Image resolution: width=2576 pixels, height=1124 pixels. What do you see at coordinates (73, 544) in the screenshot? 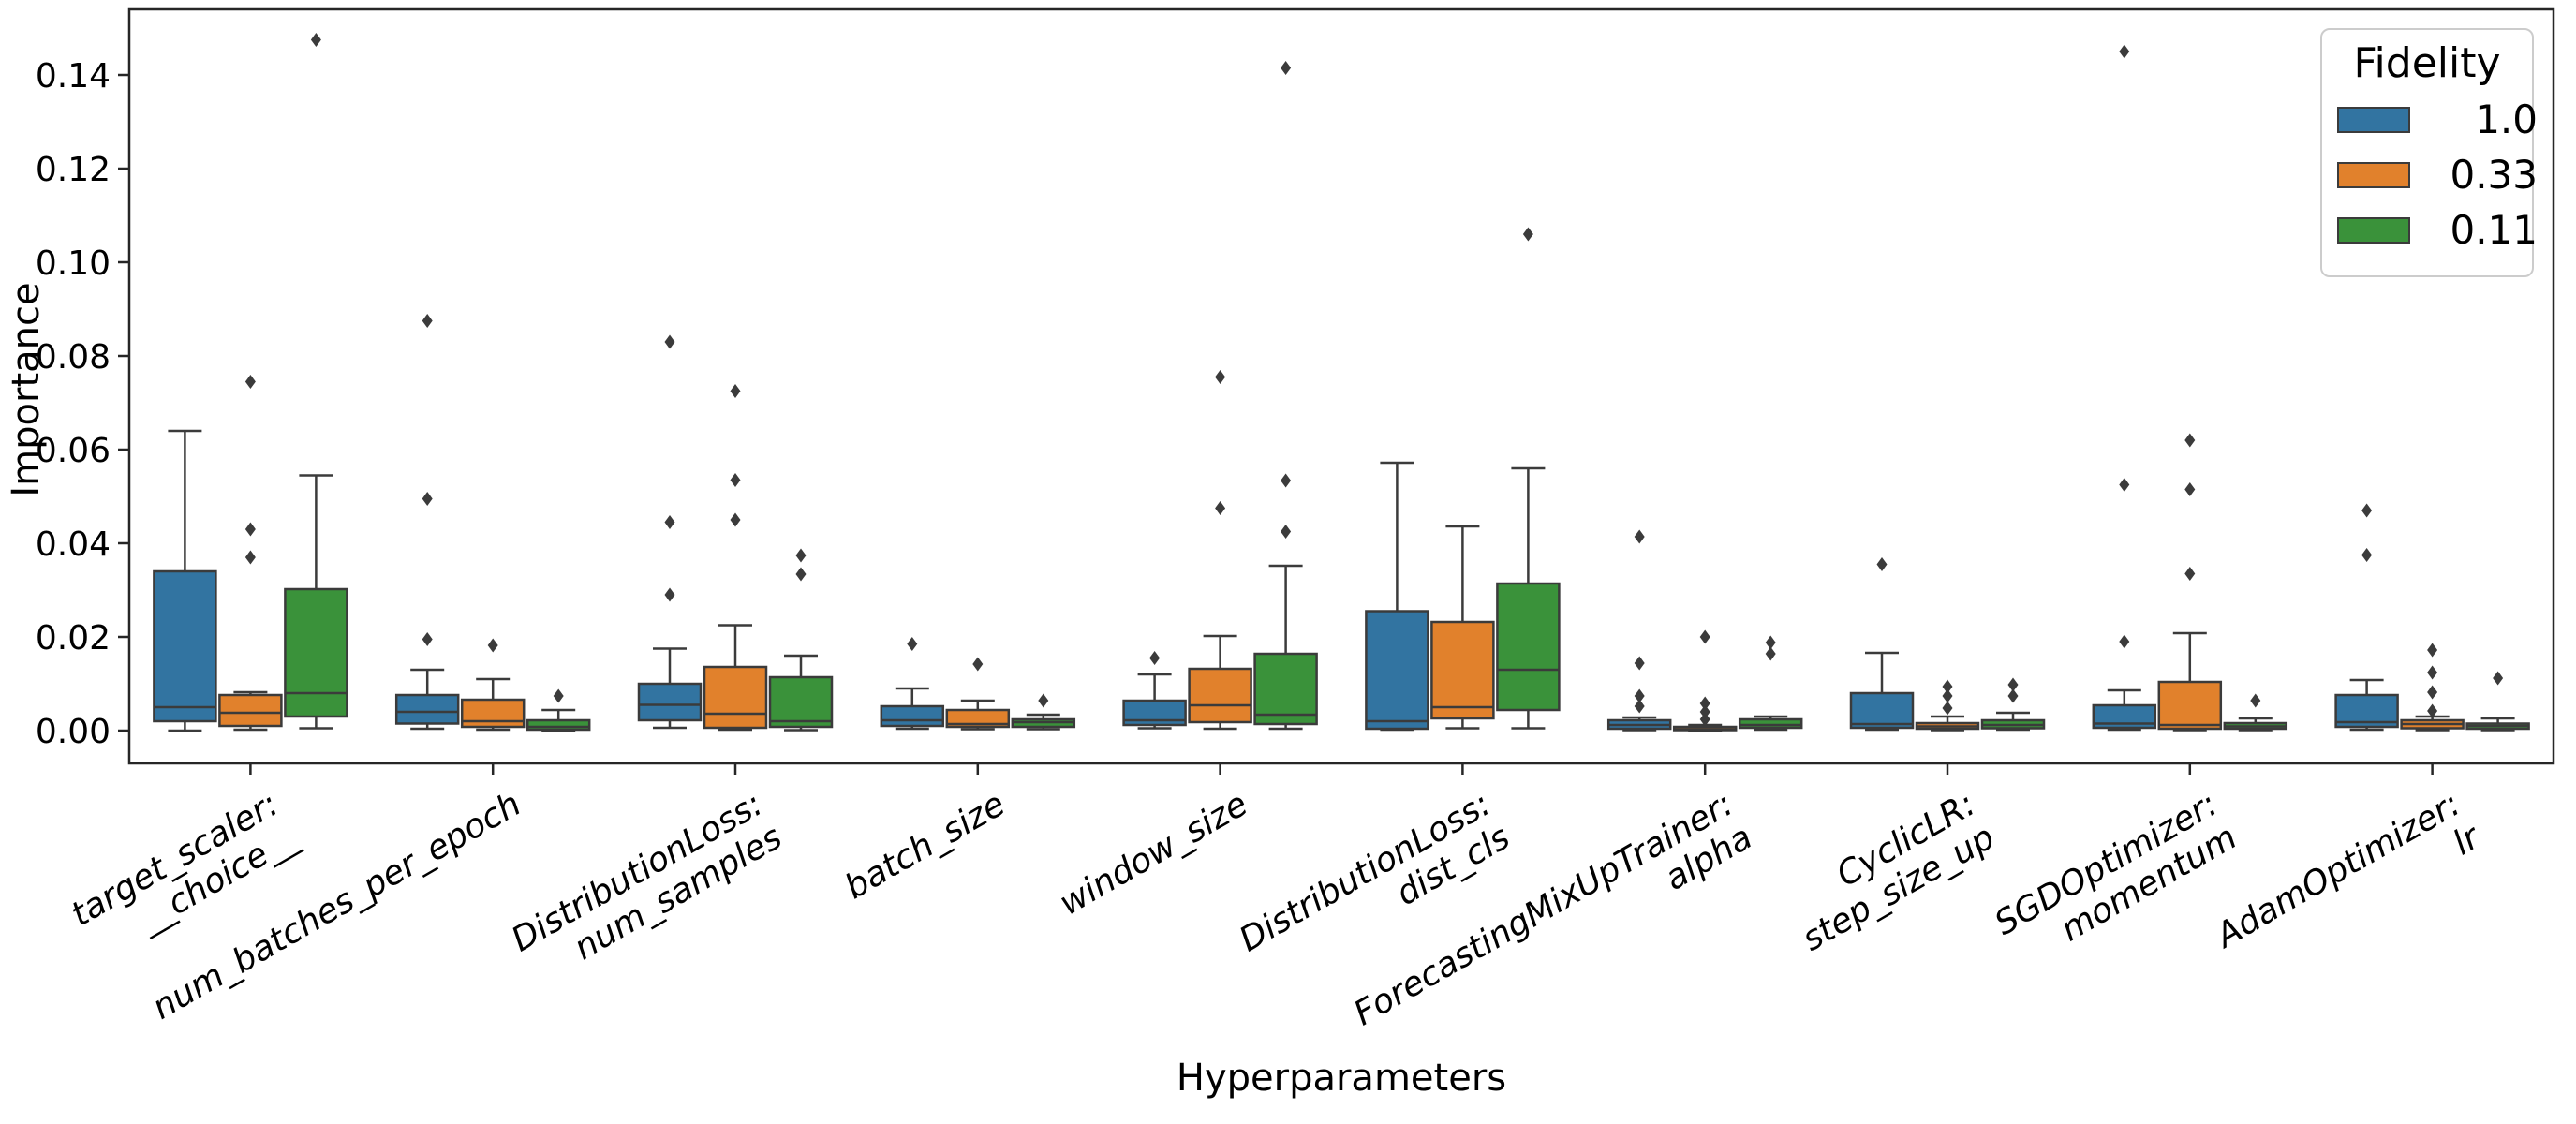
I see `y-tick-label: 0.04` at bounding box center [73, 544].